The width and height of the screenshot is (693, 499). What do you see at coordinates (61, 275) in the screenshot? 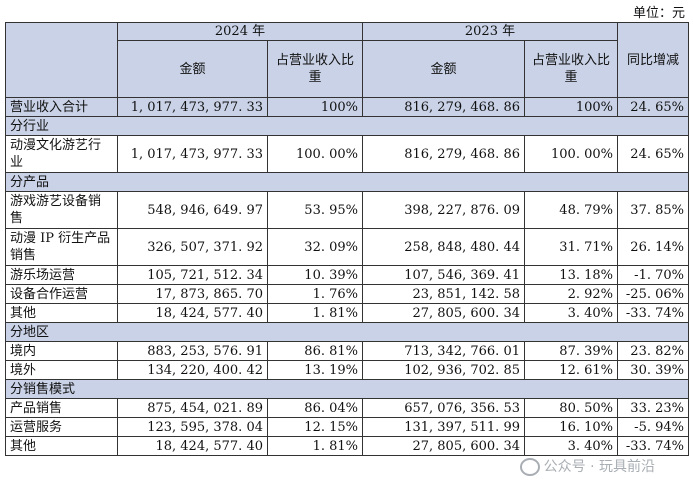
I see `row-label: 游乐场运营` at bounding box center [61, 275].